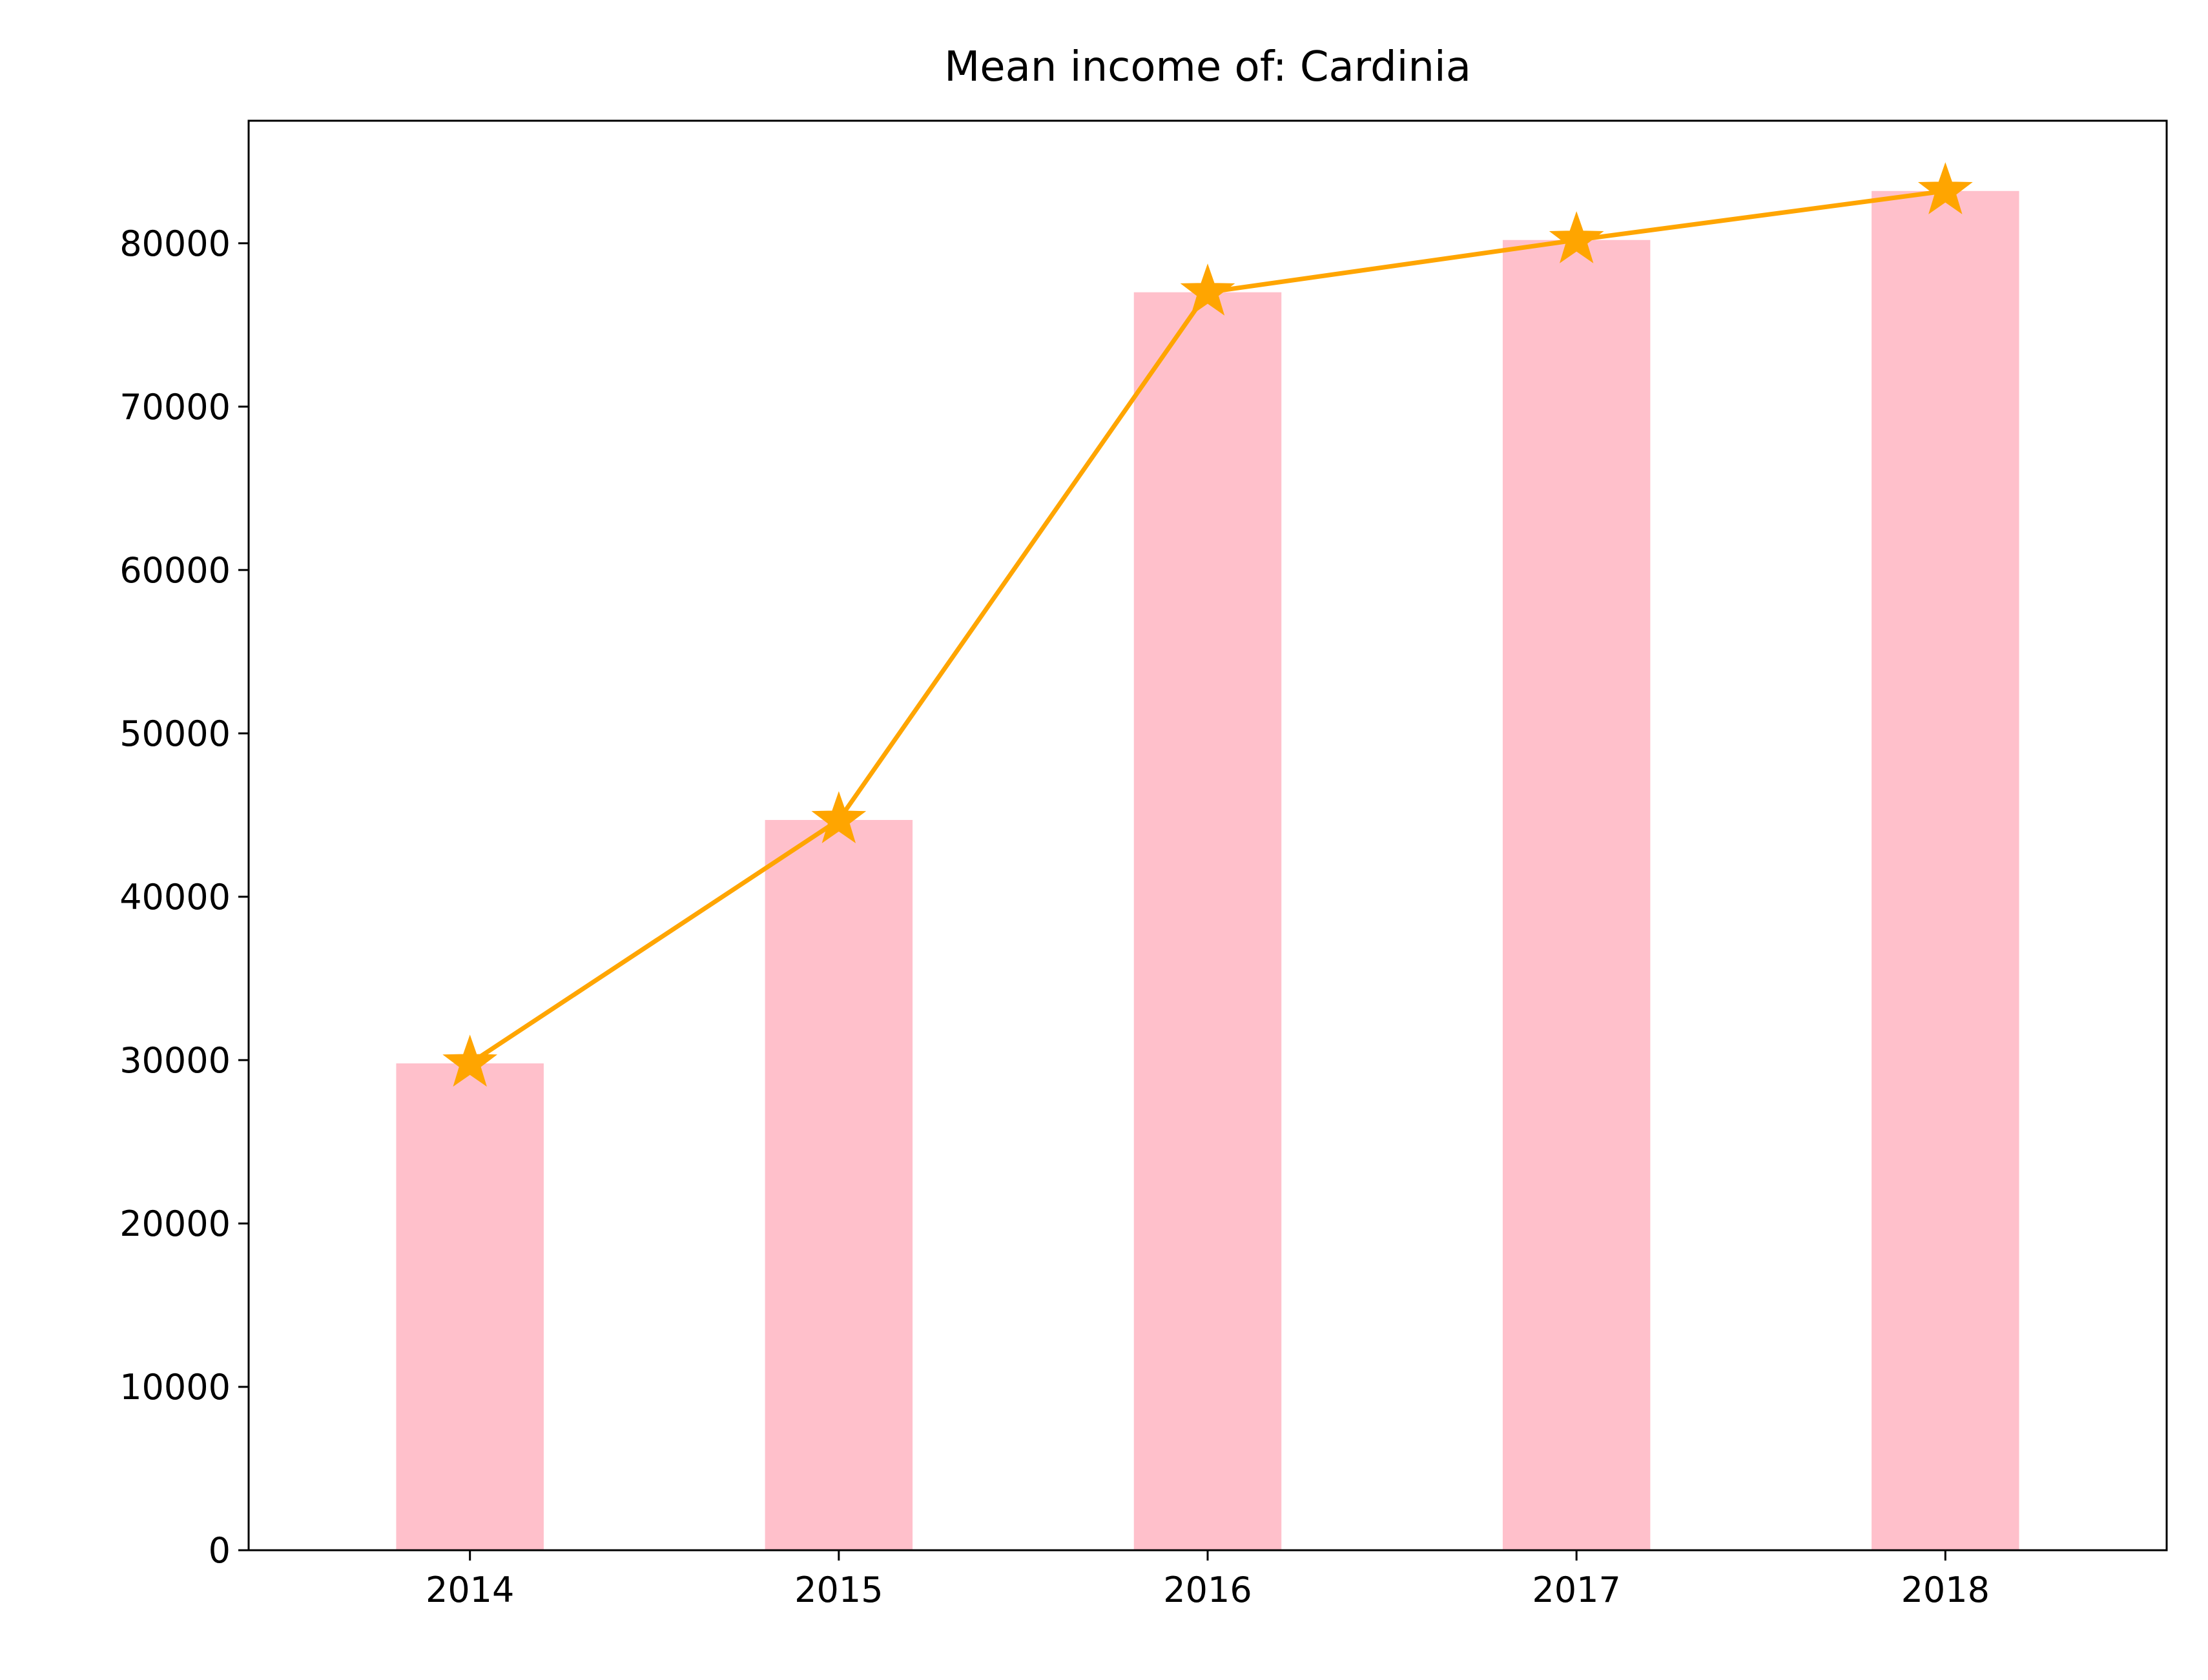 The width and height of the screenshot is (2208, 1680). What do you see at coordinates (470, 1060) in the screenshot?
I see `point-2014` at bounding box center [470, 1060].